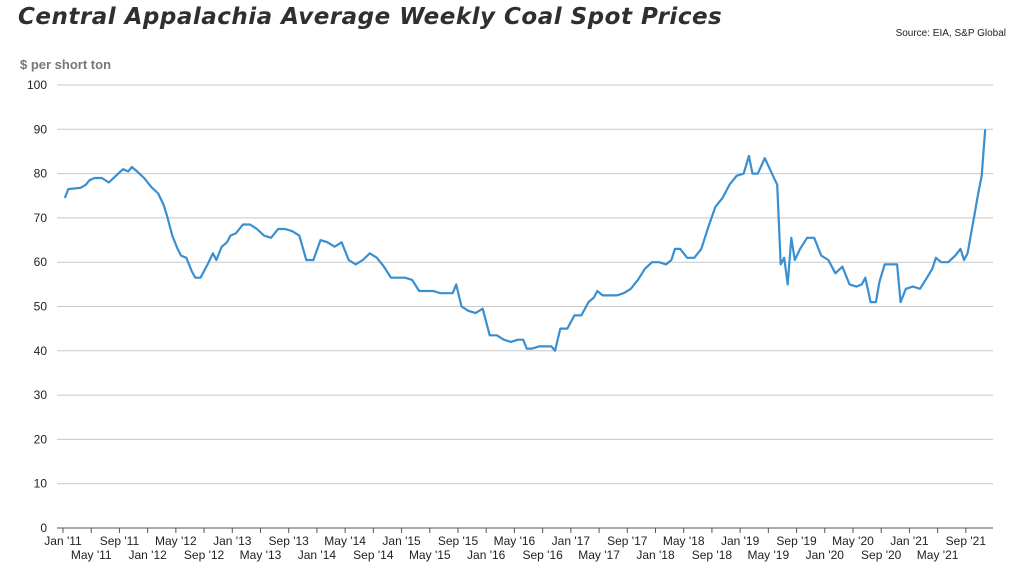  I want to click on x-tick-label: Jan '21, so click(909, 541).